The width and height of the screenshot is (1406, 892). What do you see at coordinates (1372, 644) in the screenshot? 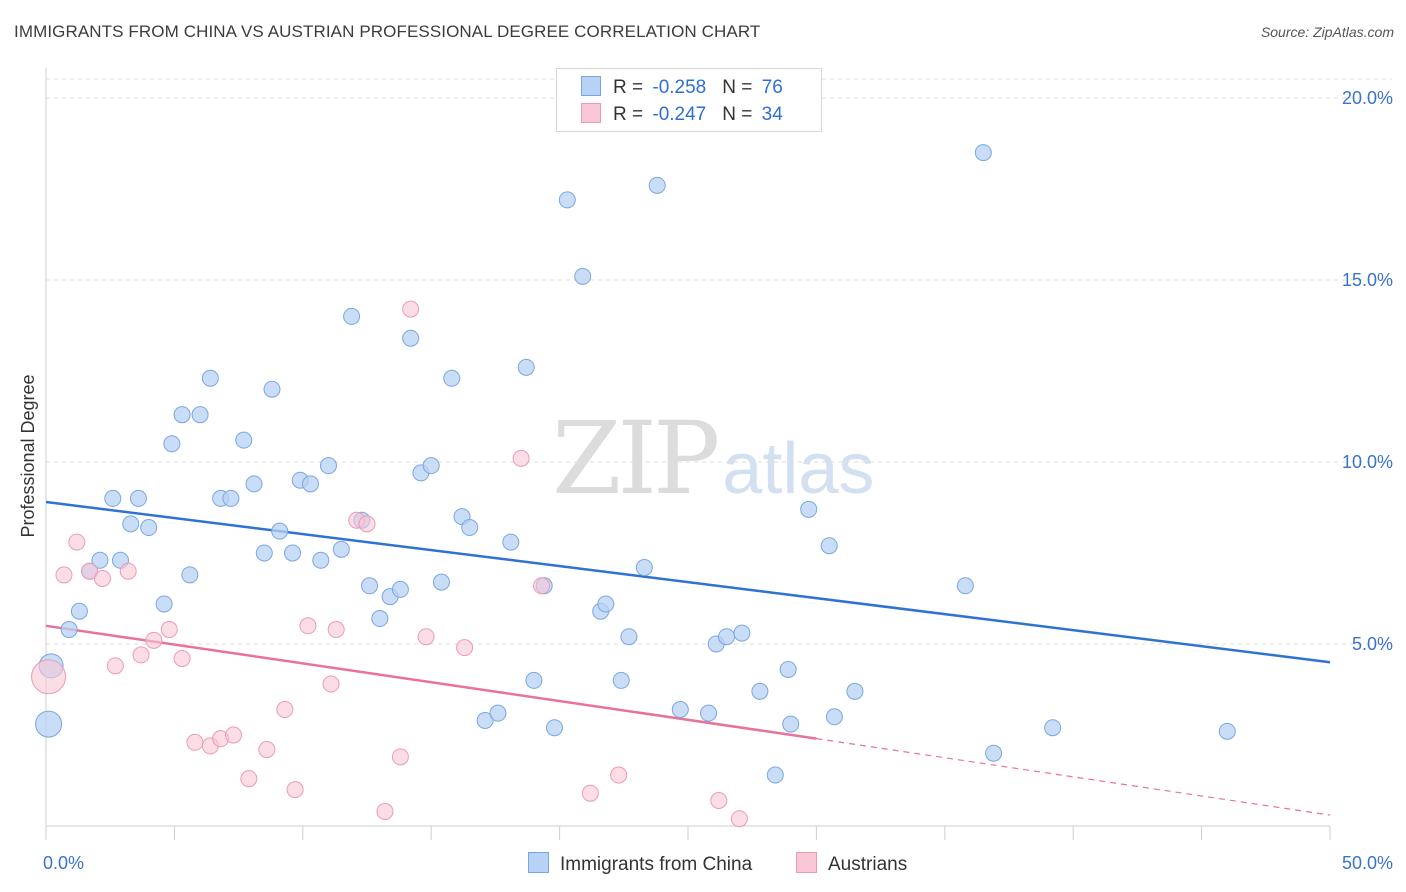
I see `y-tick-label: 5.0%` at bounding box center [1372, 644].